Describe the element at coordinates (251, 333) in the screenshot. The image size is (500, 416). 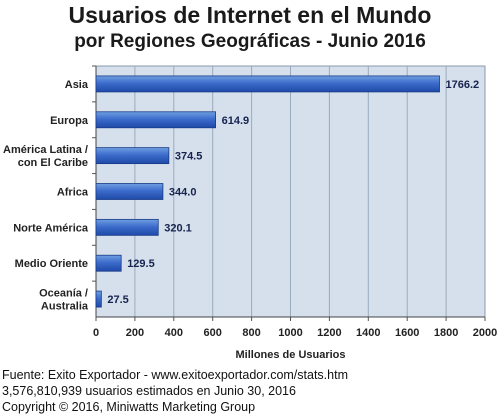
I see `x-tick-label: 800` at that location.